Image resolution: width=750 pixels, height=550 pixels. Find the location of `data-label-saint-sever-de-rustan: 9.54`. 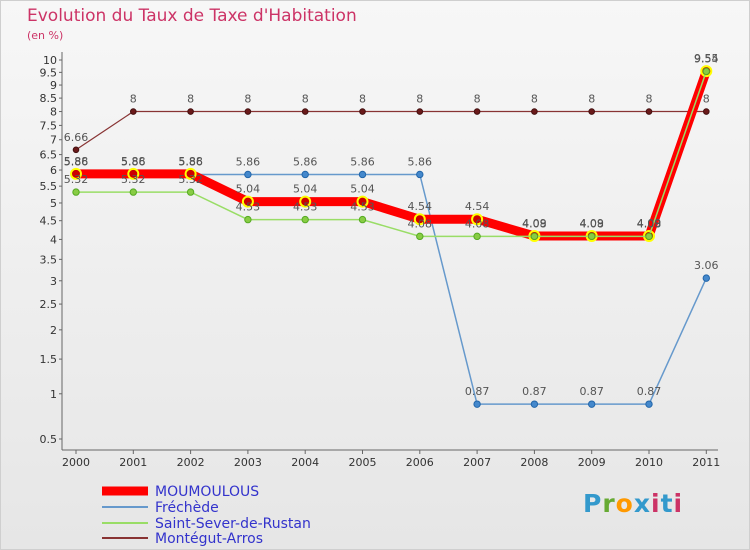

data-label-saint-sever-de-rustan: 9.54 is located at coordinates (706, 58).